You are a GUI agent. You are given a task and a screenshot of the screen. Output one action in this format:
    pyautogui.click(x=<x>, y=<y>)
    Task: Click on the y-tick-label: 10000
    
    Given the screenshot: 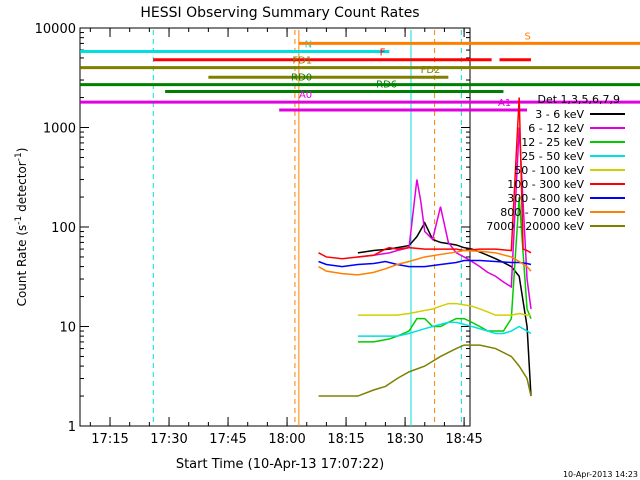 What is the action you would take?
    pyautogui.click(x=55, y=29)
    